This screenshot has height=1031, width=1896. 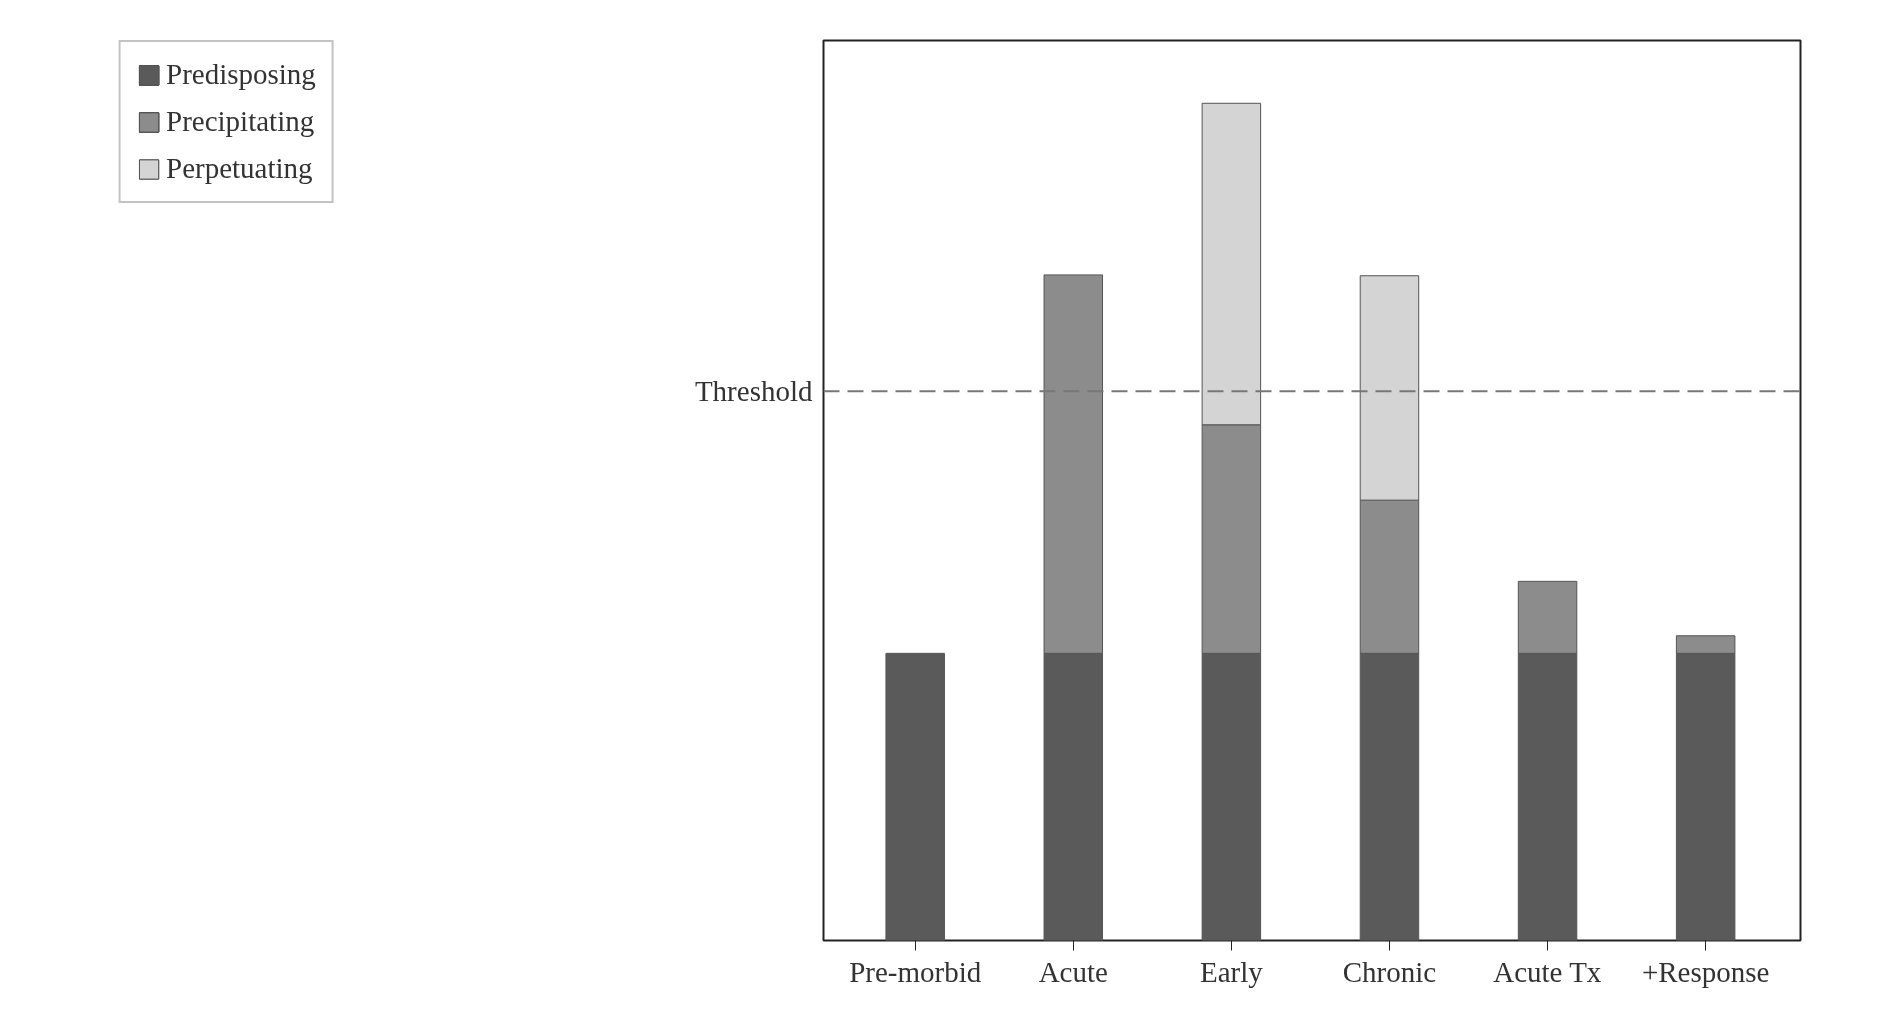 I want to click on ref-line-label: Threshold, so click(x=753, y=391).